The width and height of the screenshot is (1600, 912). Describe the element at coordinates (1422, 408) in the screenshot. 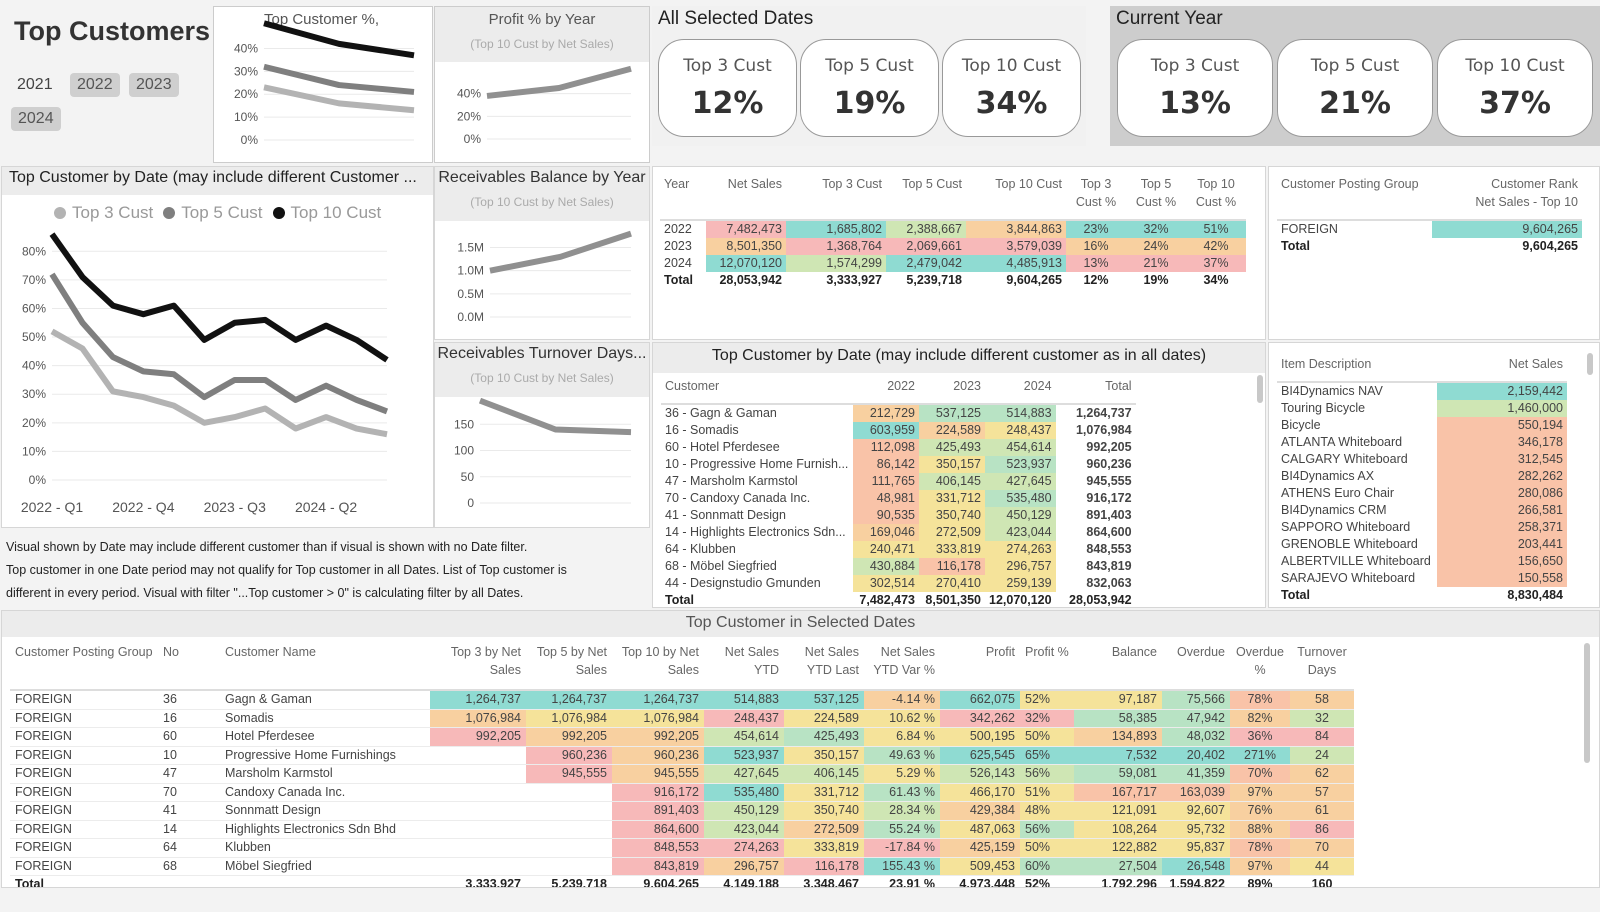

I see `table-row: Touring Bicycle 1,460,000` at that location.